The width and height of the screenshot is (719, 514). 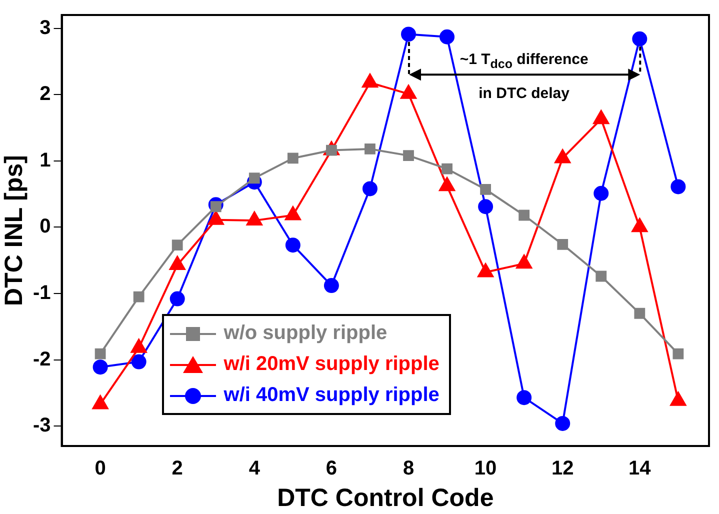 What do you see at coordinates (306, 333) in the screenshot?
I see `legend-label: w/o supply ripple` at bounding box center [306, 333].